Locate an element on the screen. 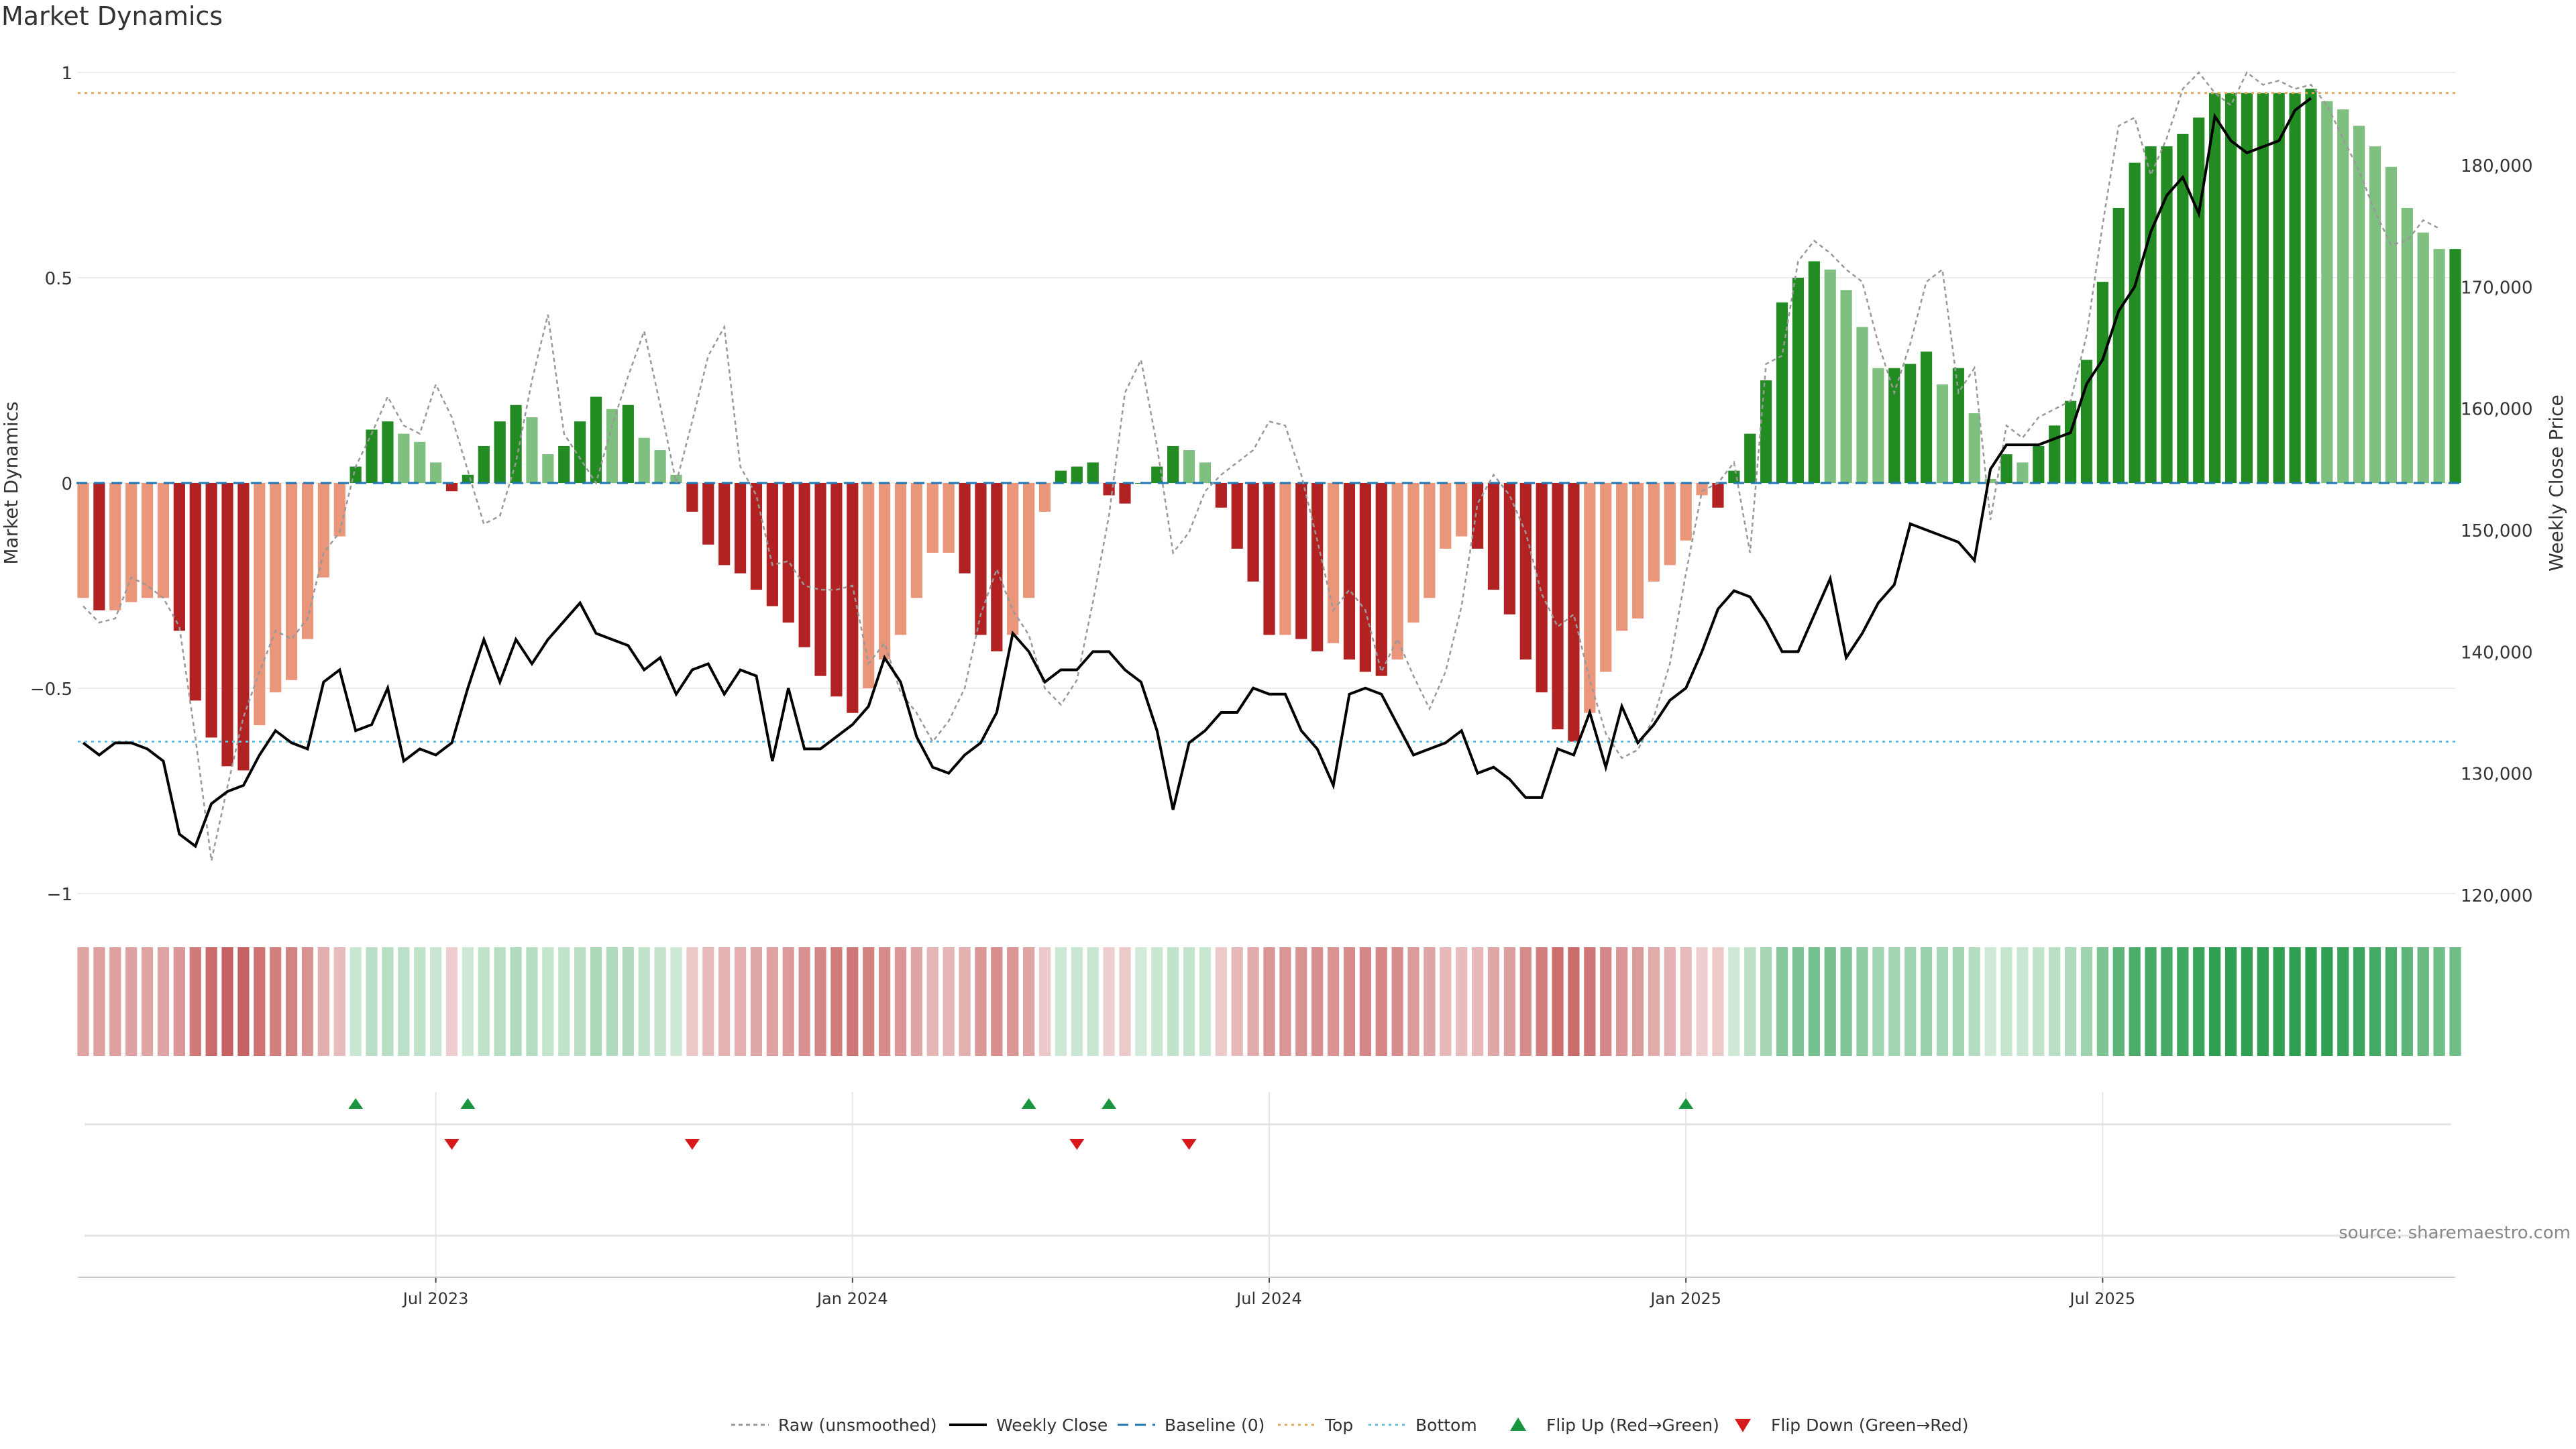 Image resolution: width=2576 pixels, height=1449 pixels. source-note: source: sharemaestro.com is located at coordinates (2455, 1233).